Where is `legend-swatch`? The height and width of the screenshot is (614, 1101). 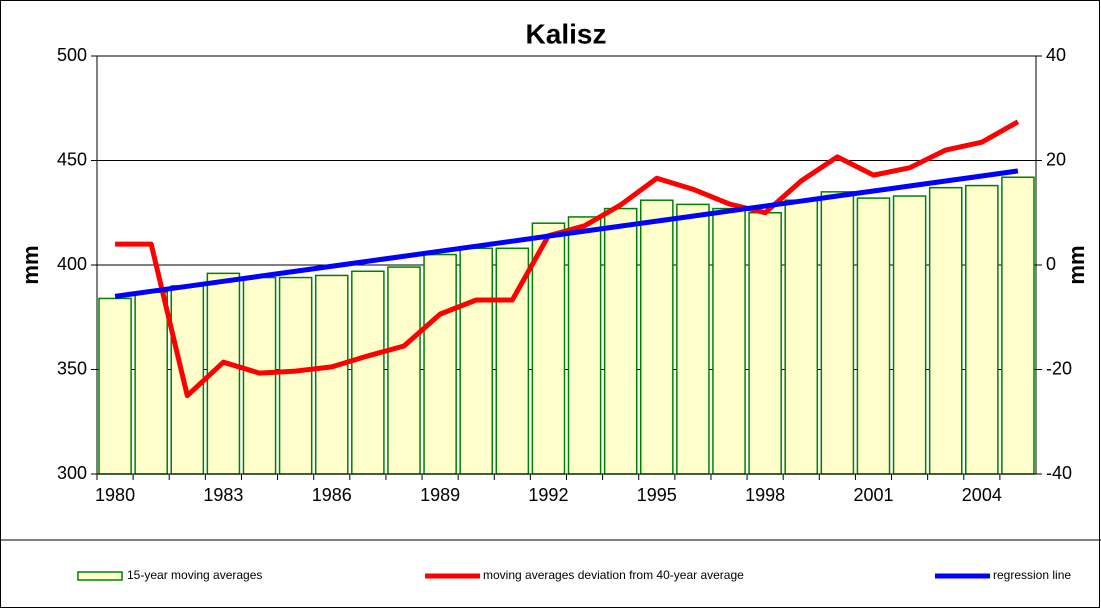 legend-swatch is located at coordinates (100, 576).